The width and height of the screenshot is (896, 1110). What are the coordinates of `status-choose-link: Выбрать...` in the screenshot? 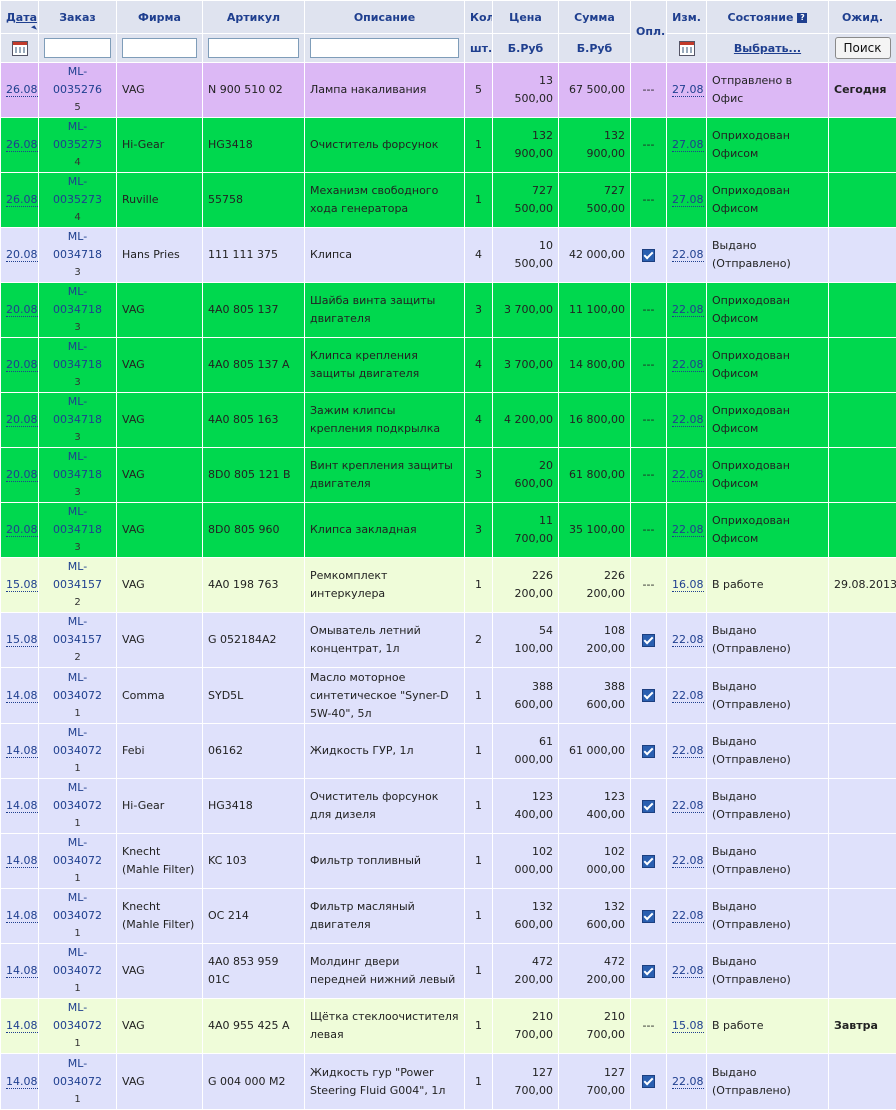 It's located at (767, 48).